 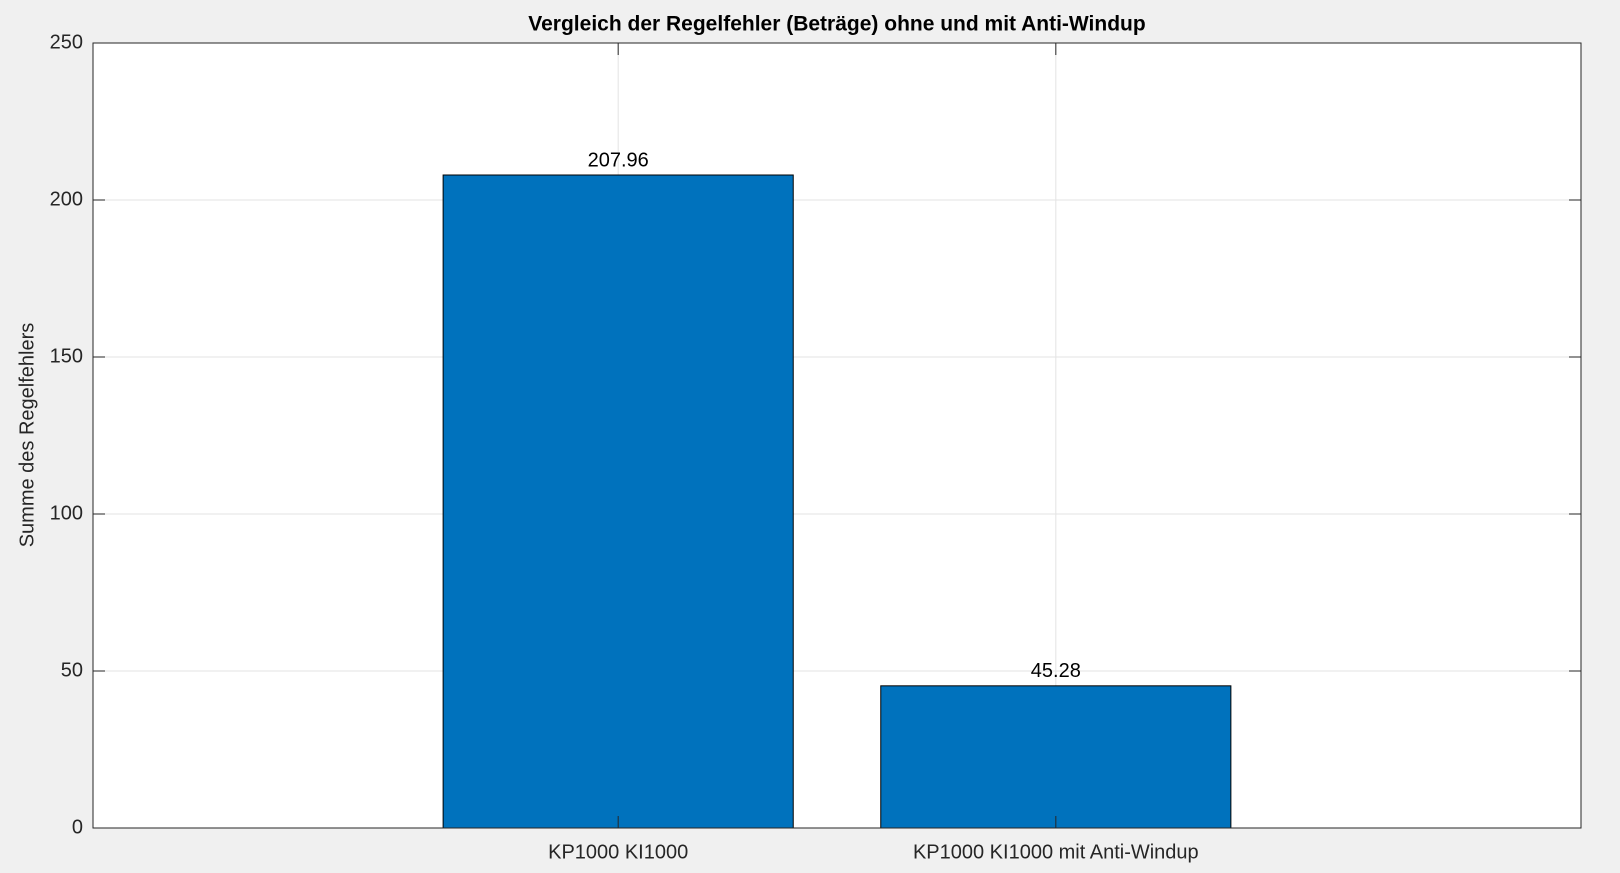 What do you see at coordinates (72, 670) in the screenshot?
I see `y-tick-label: 50` at bounding box center [72, 670].